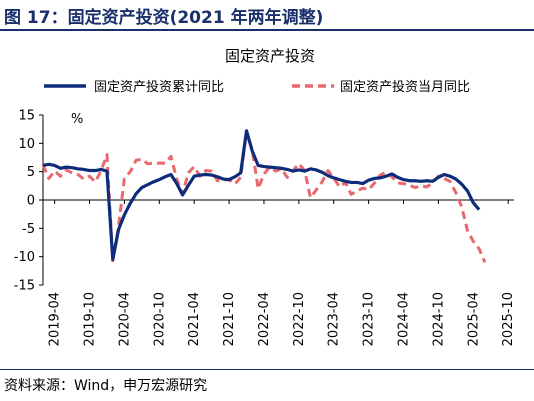 The width and height of the screenshot is (534, 401). What do you see at coordinates (264, 319) in the screenshot?
I see `x-tick-label: 2022-04` at bounding box center [264, 319].